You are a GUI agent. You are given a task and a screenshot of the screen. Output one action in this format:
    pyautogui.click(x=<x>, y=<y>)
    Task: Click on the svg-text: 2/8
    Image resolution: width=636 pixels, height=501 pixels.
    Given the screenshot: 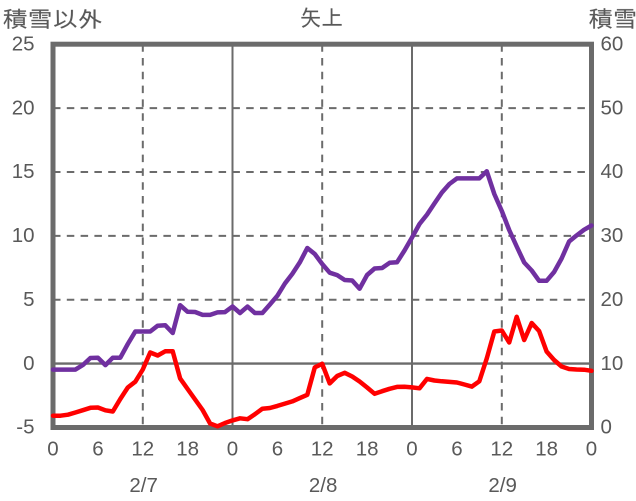 What is the action you would take?
    pyautogui.click(x=323, y=485)
    